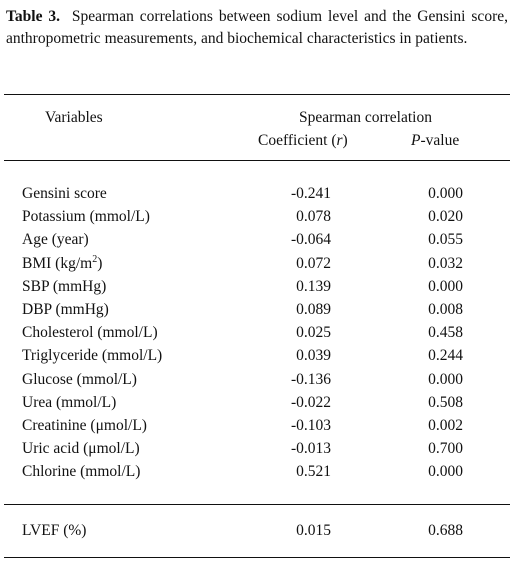 This screenshot has height=562, width=513. I want to click on cell-variable-text: Uric acid (μmol/L), so click(81, 448).